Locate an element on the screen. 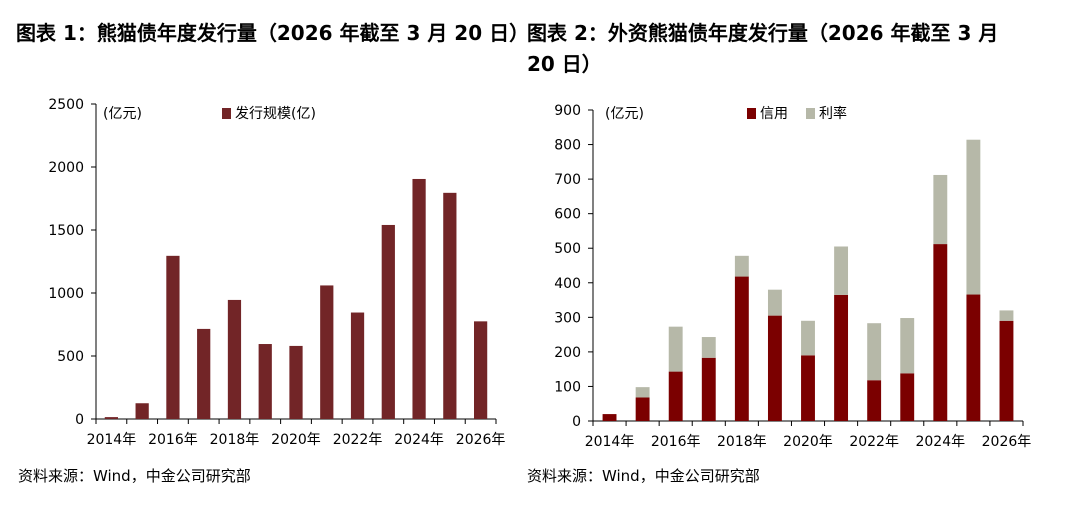 The width and height of the screenshot is (1080, 506). bar-secondary-2019年 is located at coordinates (774, 302).